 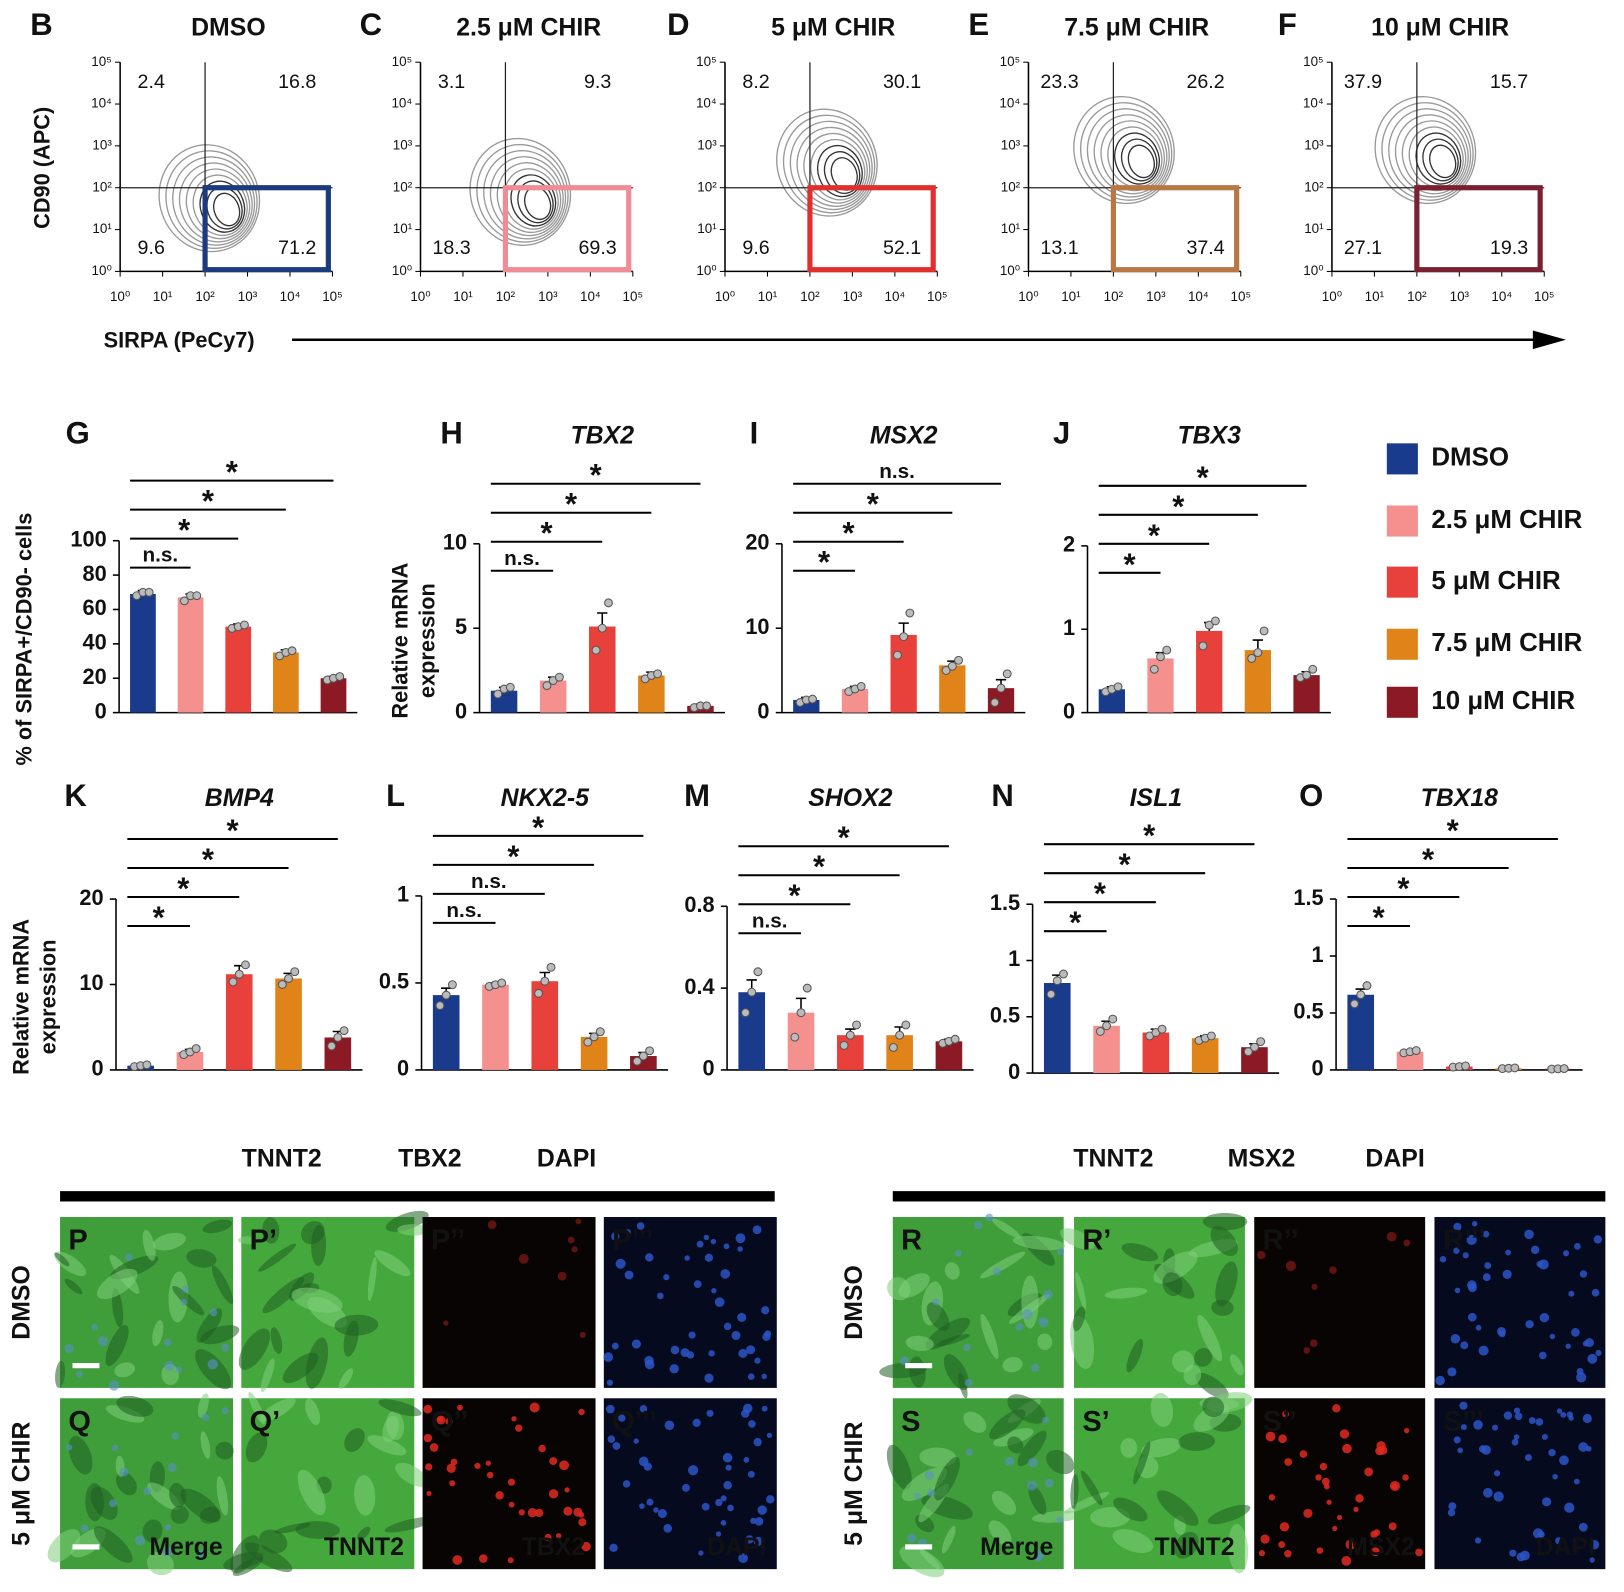 What do you see at coordinates (597, 82) in the screenshot?
I see `quadrant-value: 9.3` at bounding box center [597, 82].